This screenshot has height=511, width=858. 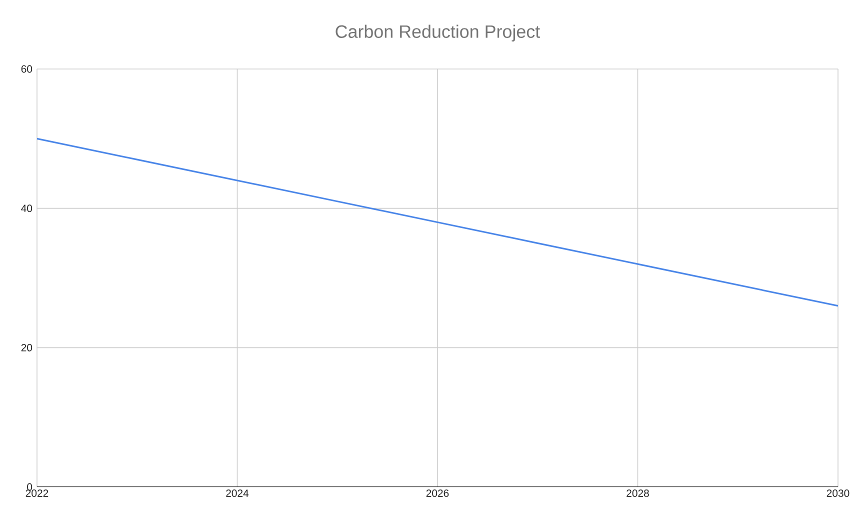 What do you see at coordinates (29, 487) in the screenshot?
I see `y-tick-label: 0` at bounding box center [29, 487].